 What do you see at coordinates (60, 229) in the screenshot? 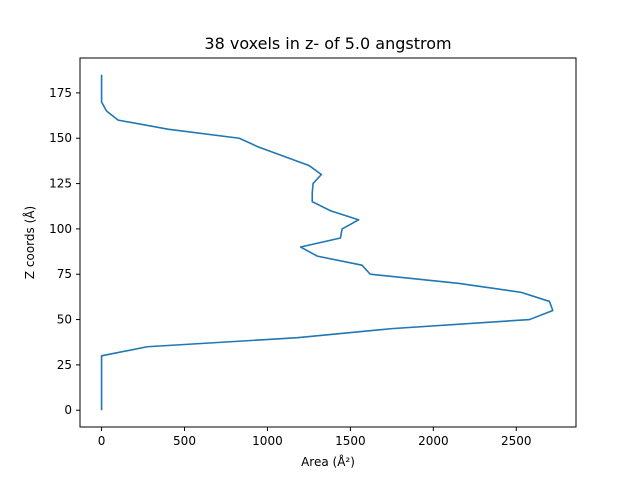
I see `y-tick-label: 100` at bounding box center [60, 229].